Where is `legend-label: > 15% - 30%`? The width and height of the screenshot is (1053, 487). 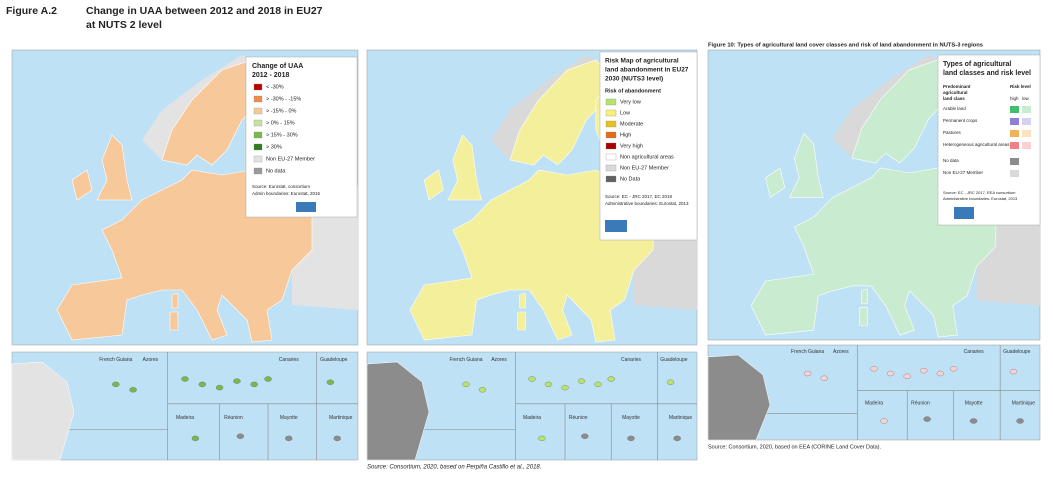
legend-label: > 15% - 30% is located at coordinates (282, 135).